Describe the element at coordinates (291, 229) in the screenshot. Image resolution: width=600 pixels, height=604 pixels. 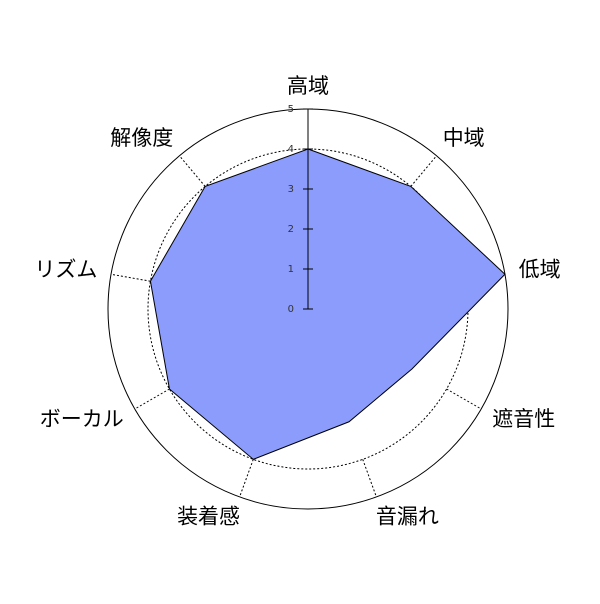
I see `r-tick-label: 2` at that location.